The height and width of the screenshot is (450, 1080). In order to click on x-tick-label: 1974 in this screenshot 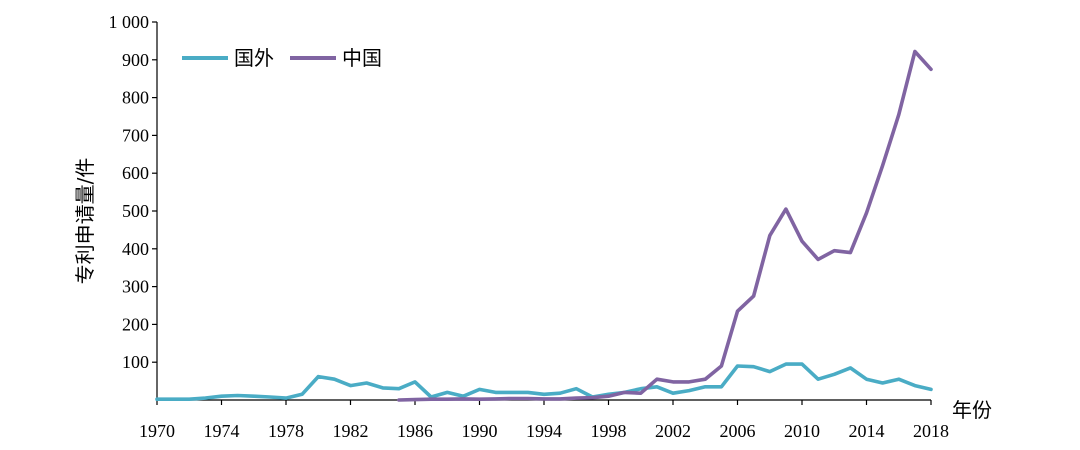, I will do `click(222, 431)`.